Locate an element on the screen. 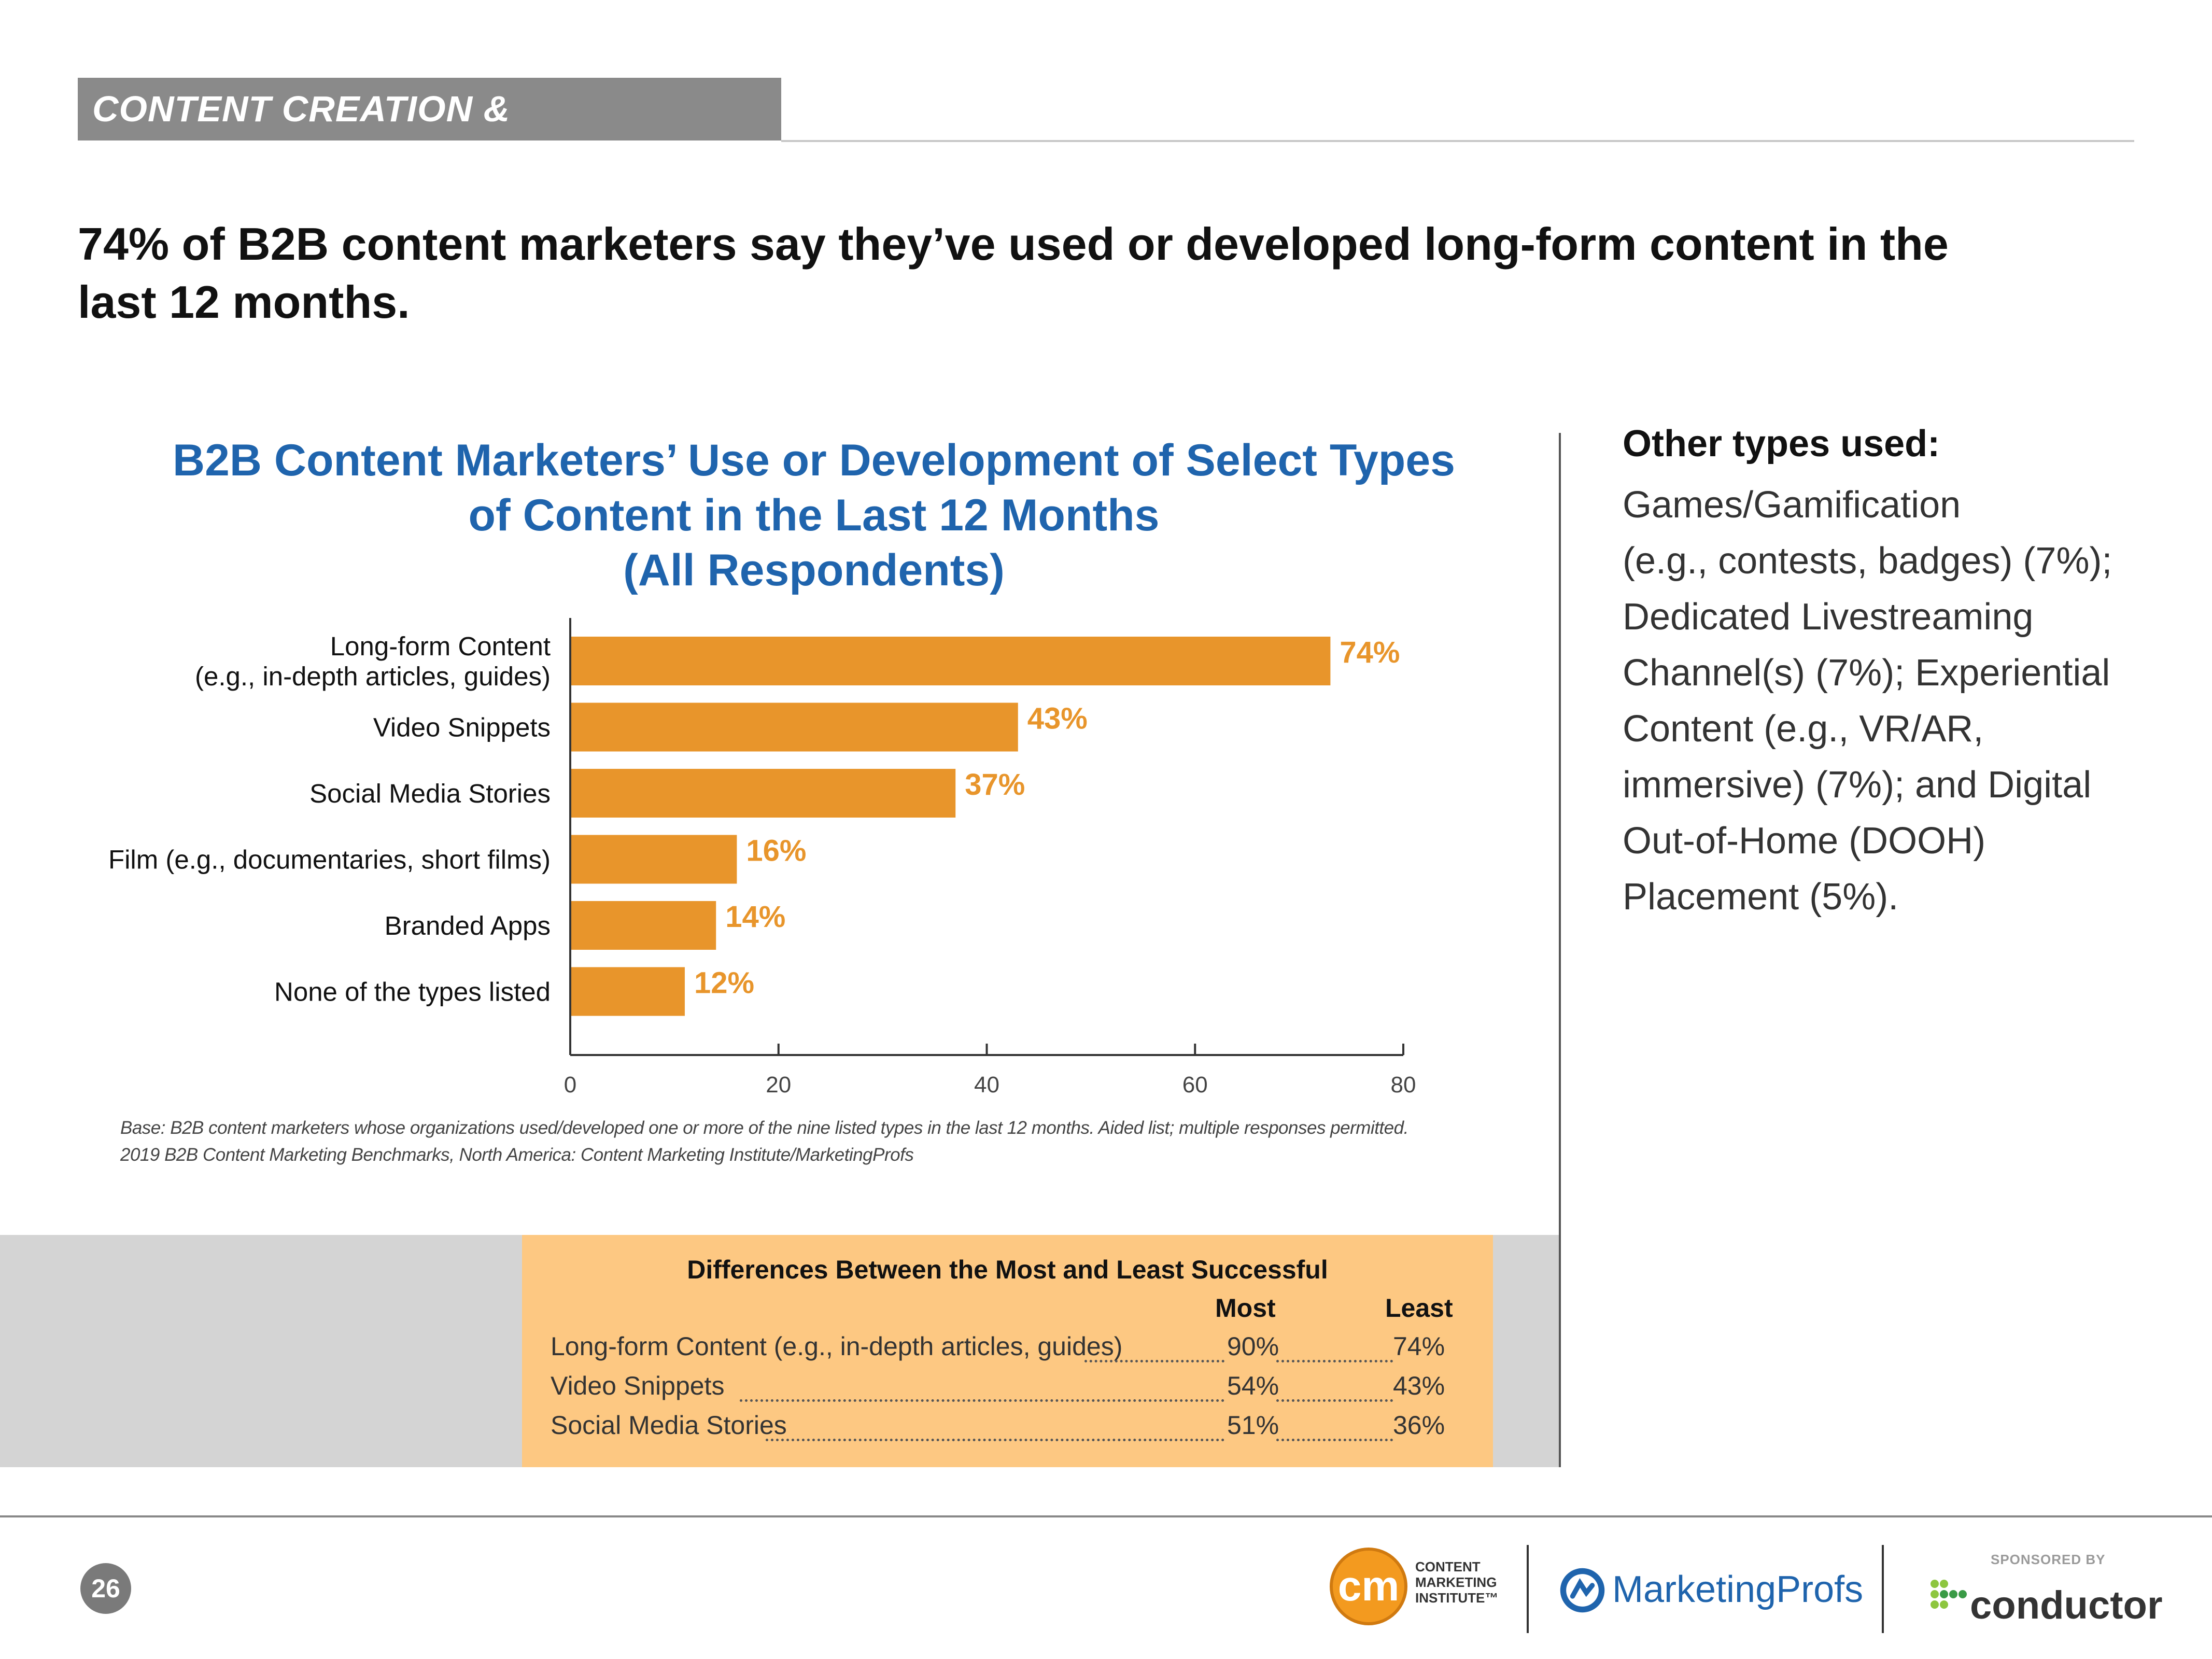 This screenshot has height=1659, width=2212. footer-rule is located at coordinates (1106, 1516).